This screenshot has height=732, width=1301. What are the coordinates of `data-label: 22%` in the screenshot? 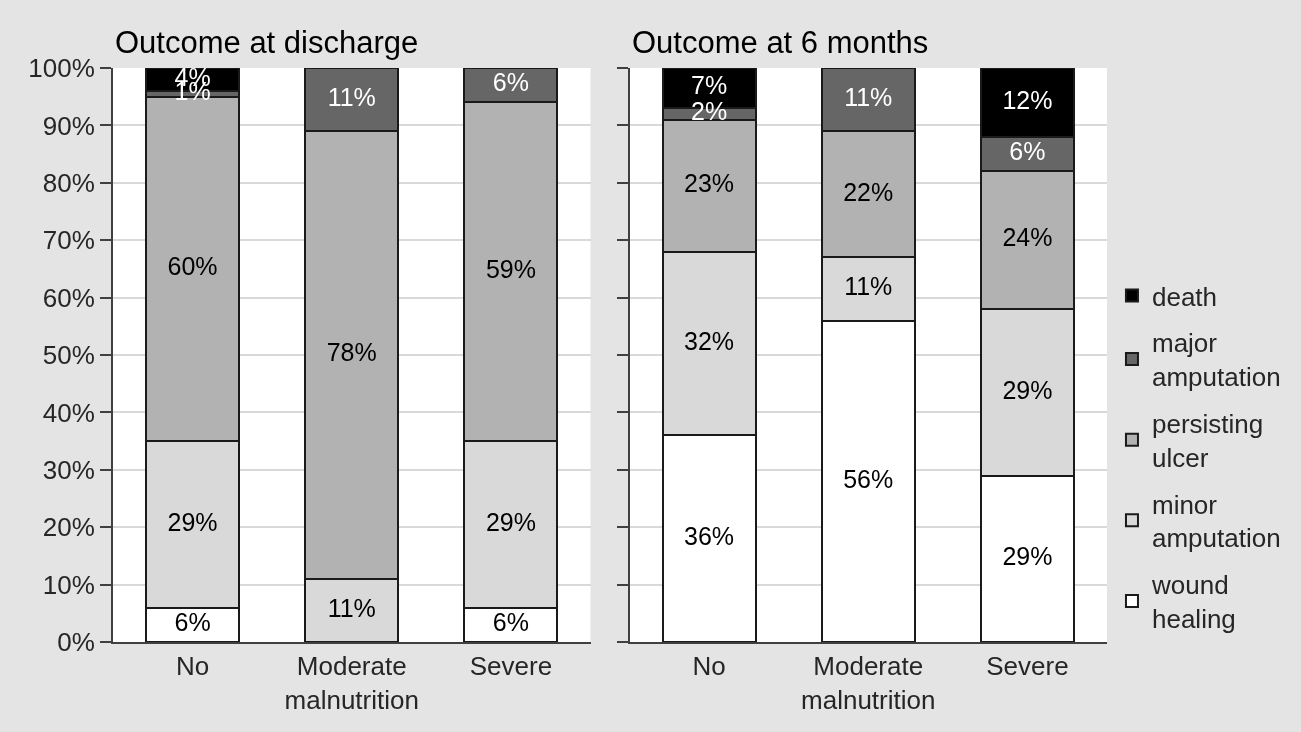 It's located at (868, 191).